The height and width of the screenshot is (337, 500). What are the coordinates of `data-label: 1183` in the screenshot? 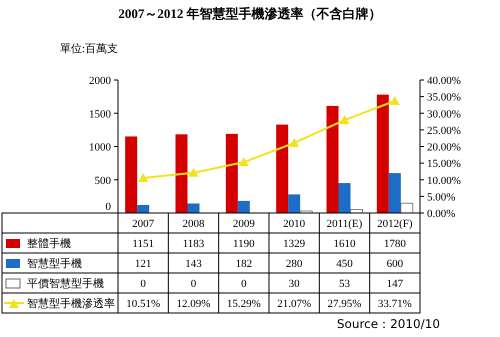 It's located at (193, 244).